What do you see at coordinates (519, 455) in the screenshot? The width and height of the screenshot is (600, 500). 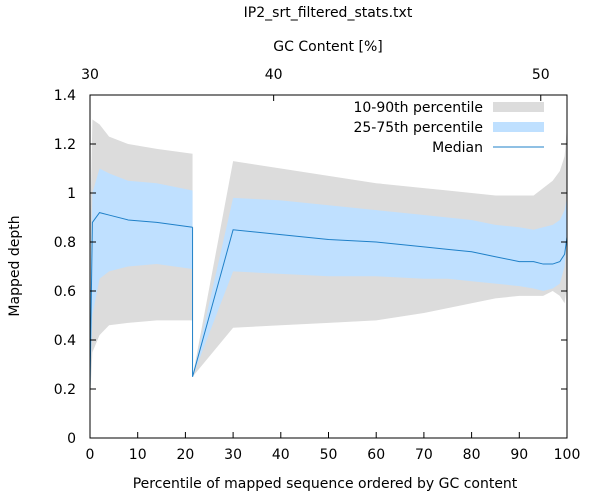 I see `x-tick-label: 90` at bounding box center [519, 455].